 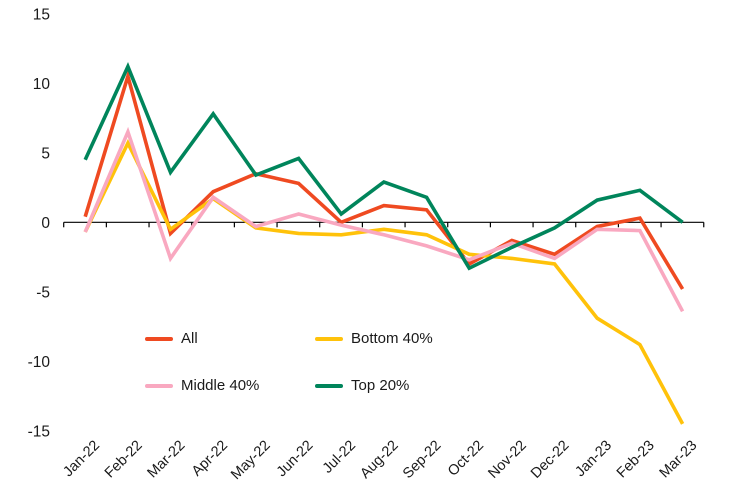 I want to click on x-axis-tick-label: Mar-23, so click(x=679, y=460).